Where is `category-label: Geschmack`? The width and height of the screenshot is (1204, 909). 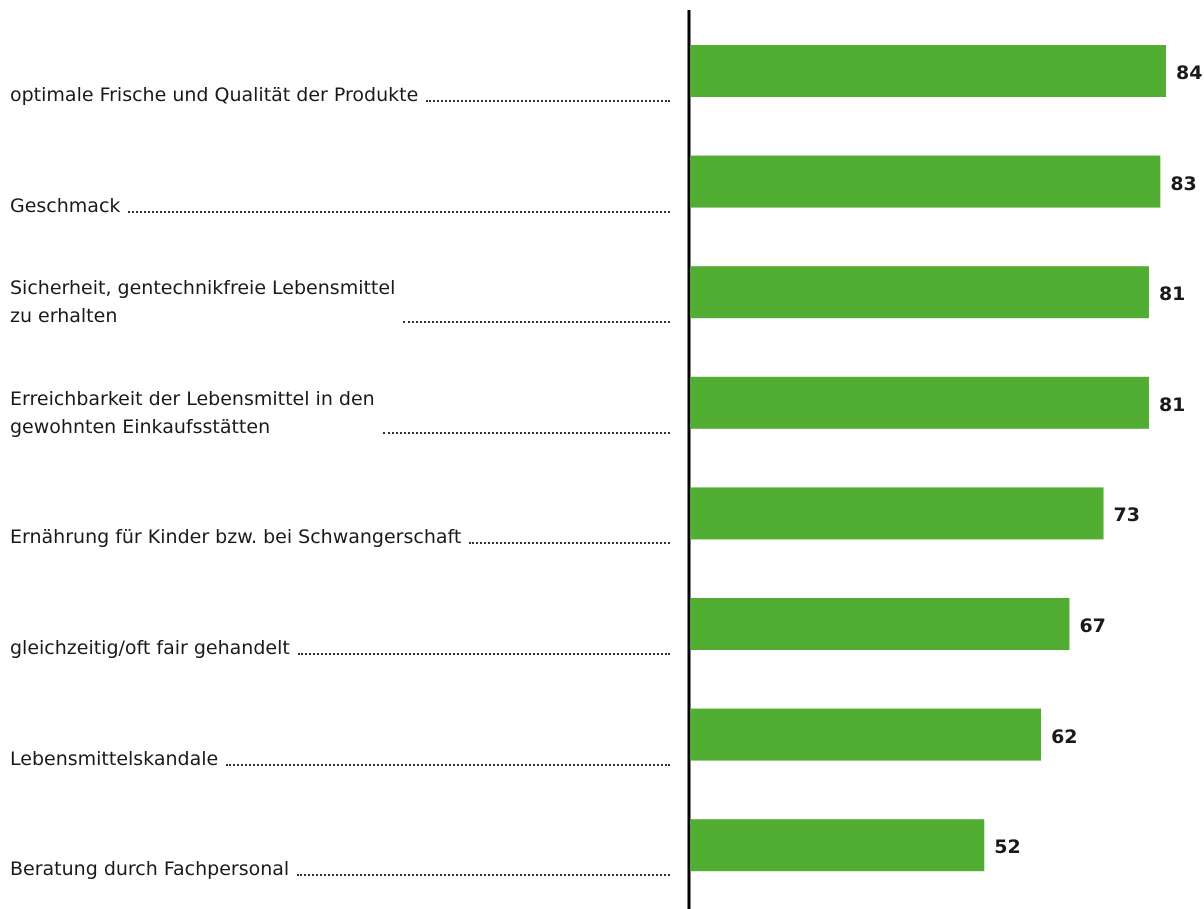 category-label: Geschmack is located at coordinates (340, 206).